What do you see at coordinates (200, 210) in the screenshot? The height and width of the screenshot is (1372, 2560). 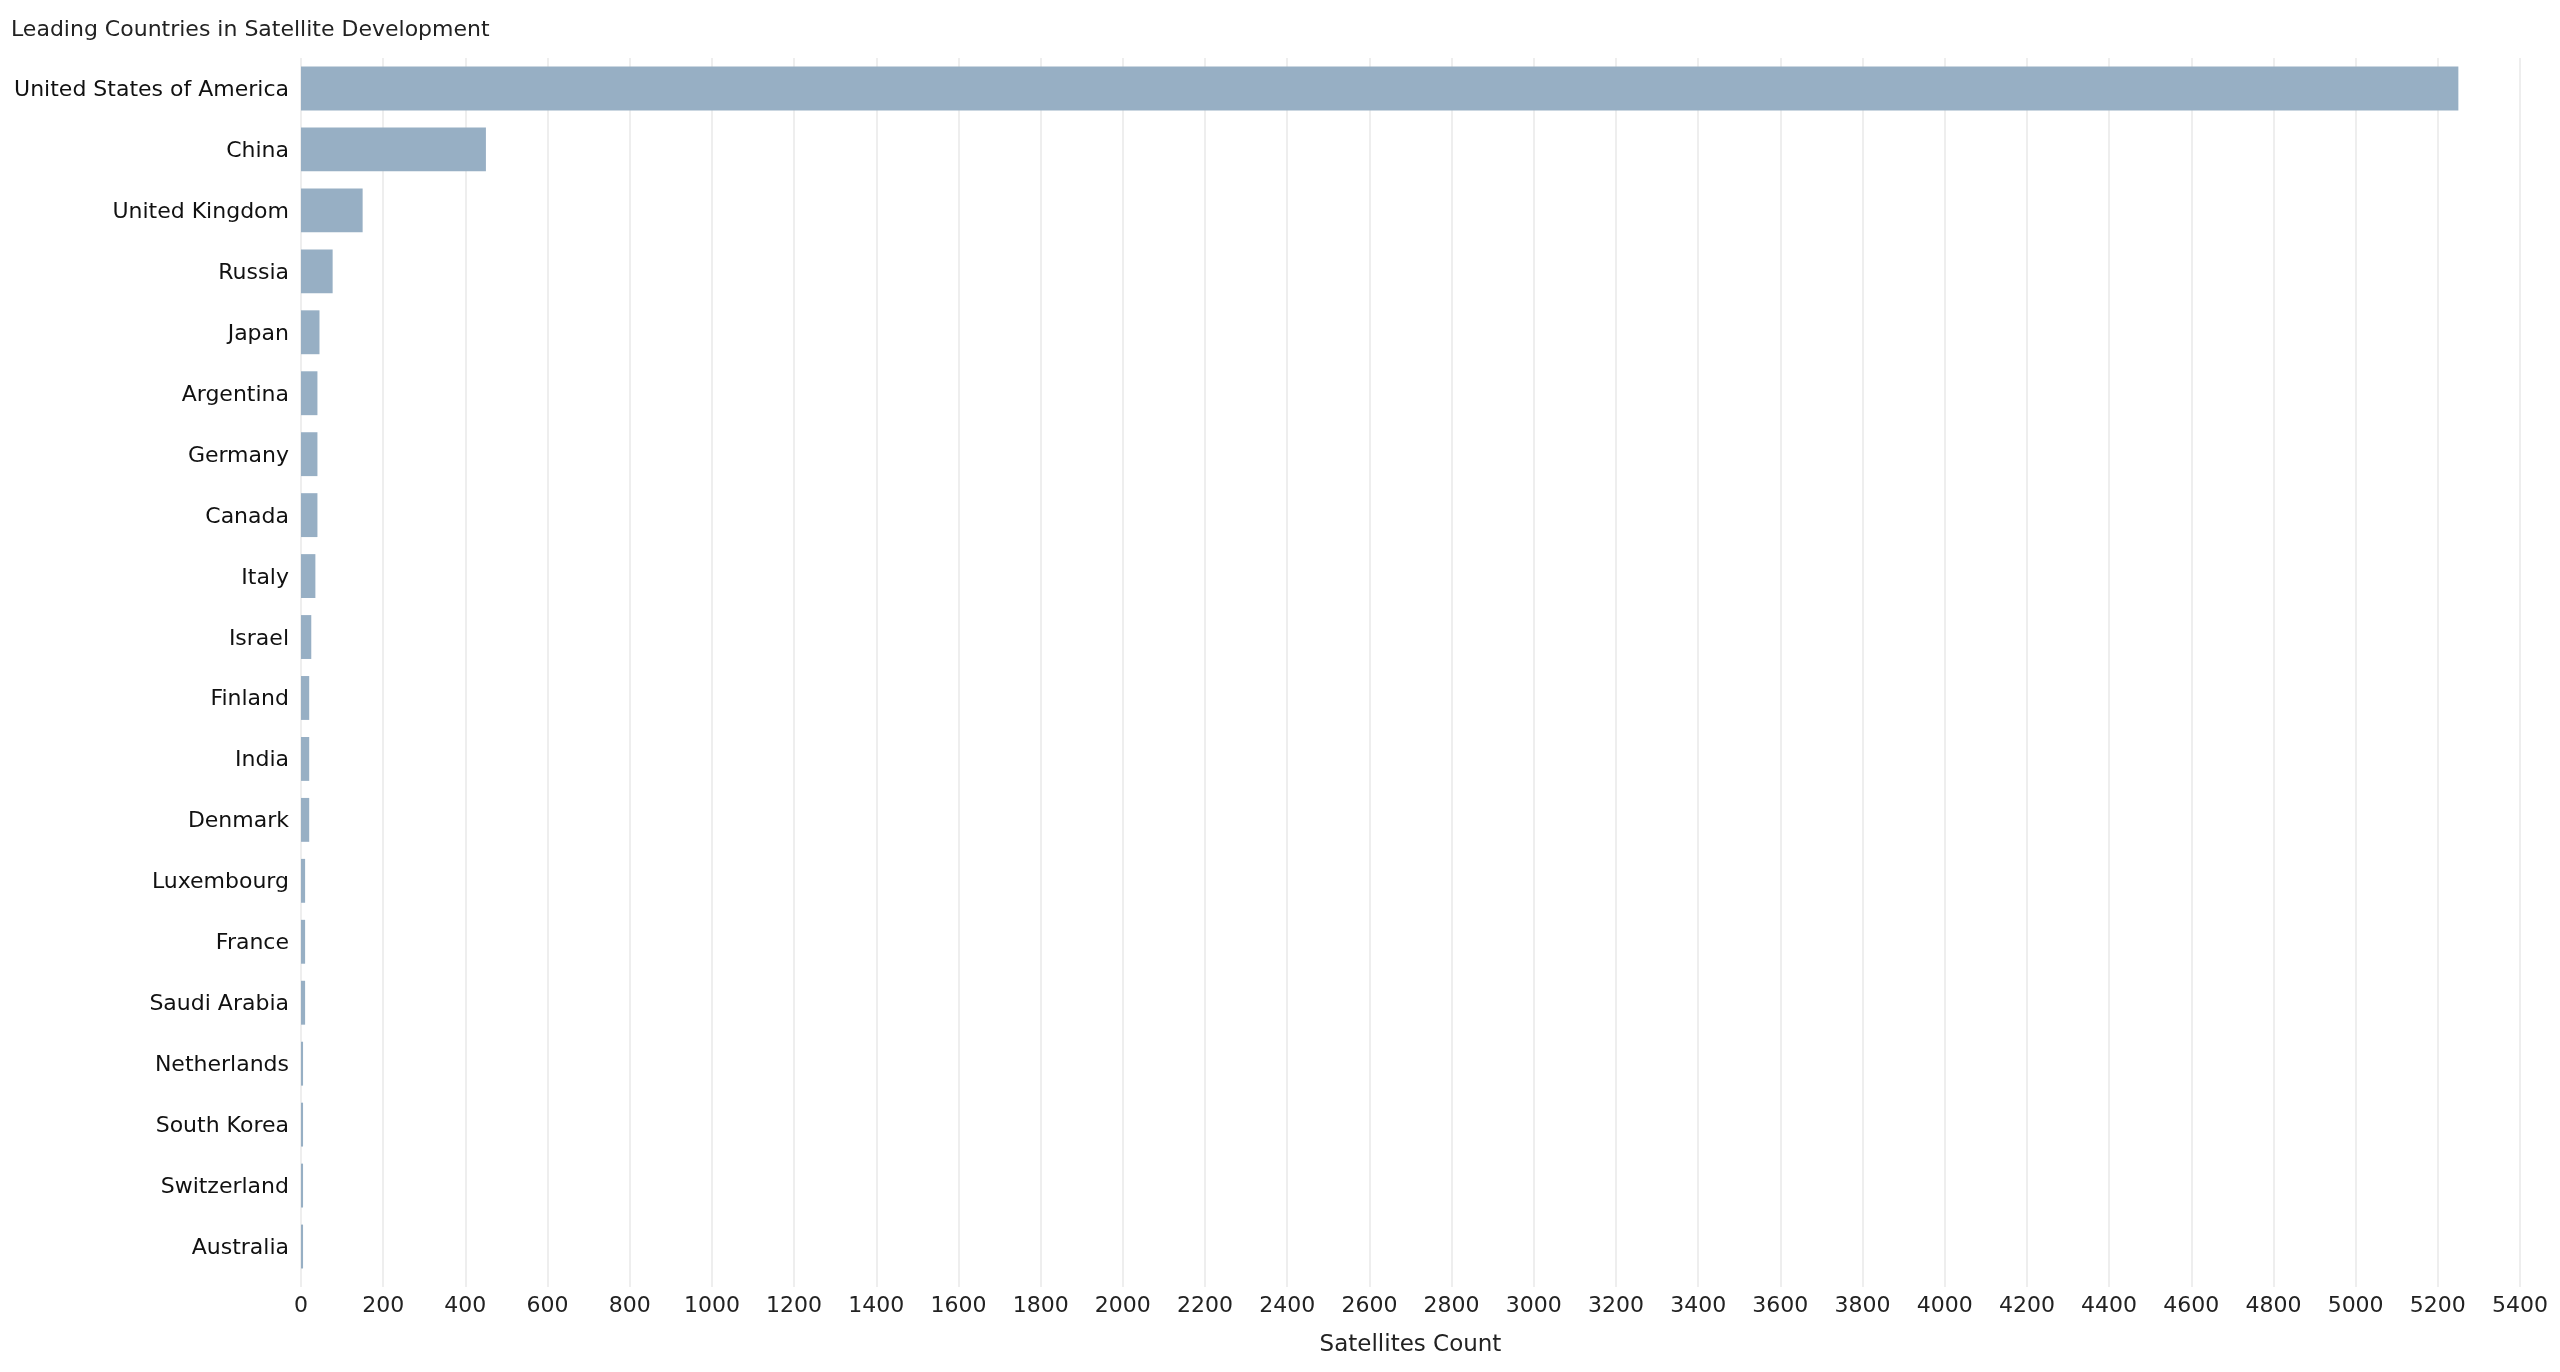 I see `y-tick-label: United Kingdom` at bounding box center [200, 210].